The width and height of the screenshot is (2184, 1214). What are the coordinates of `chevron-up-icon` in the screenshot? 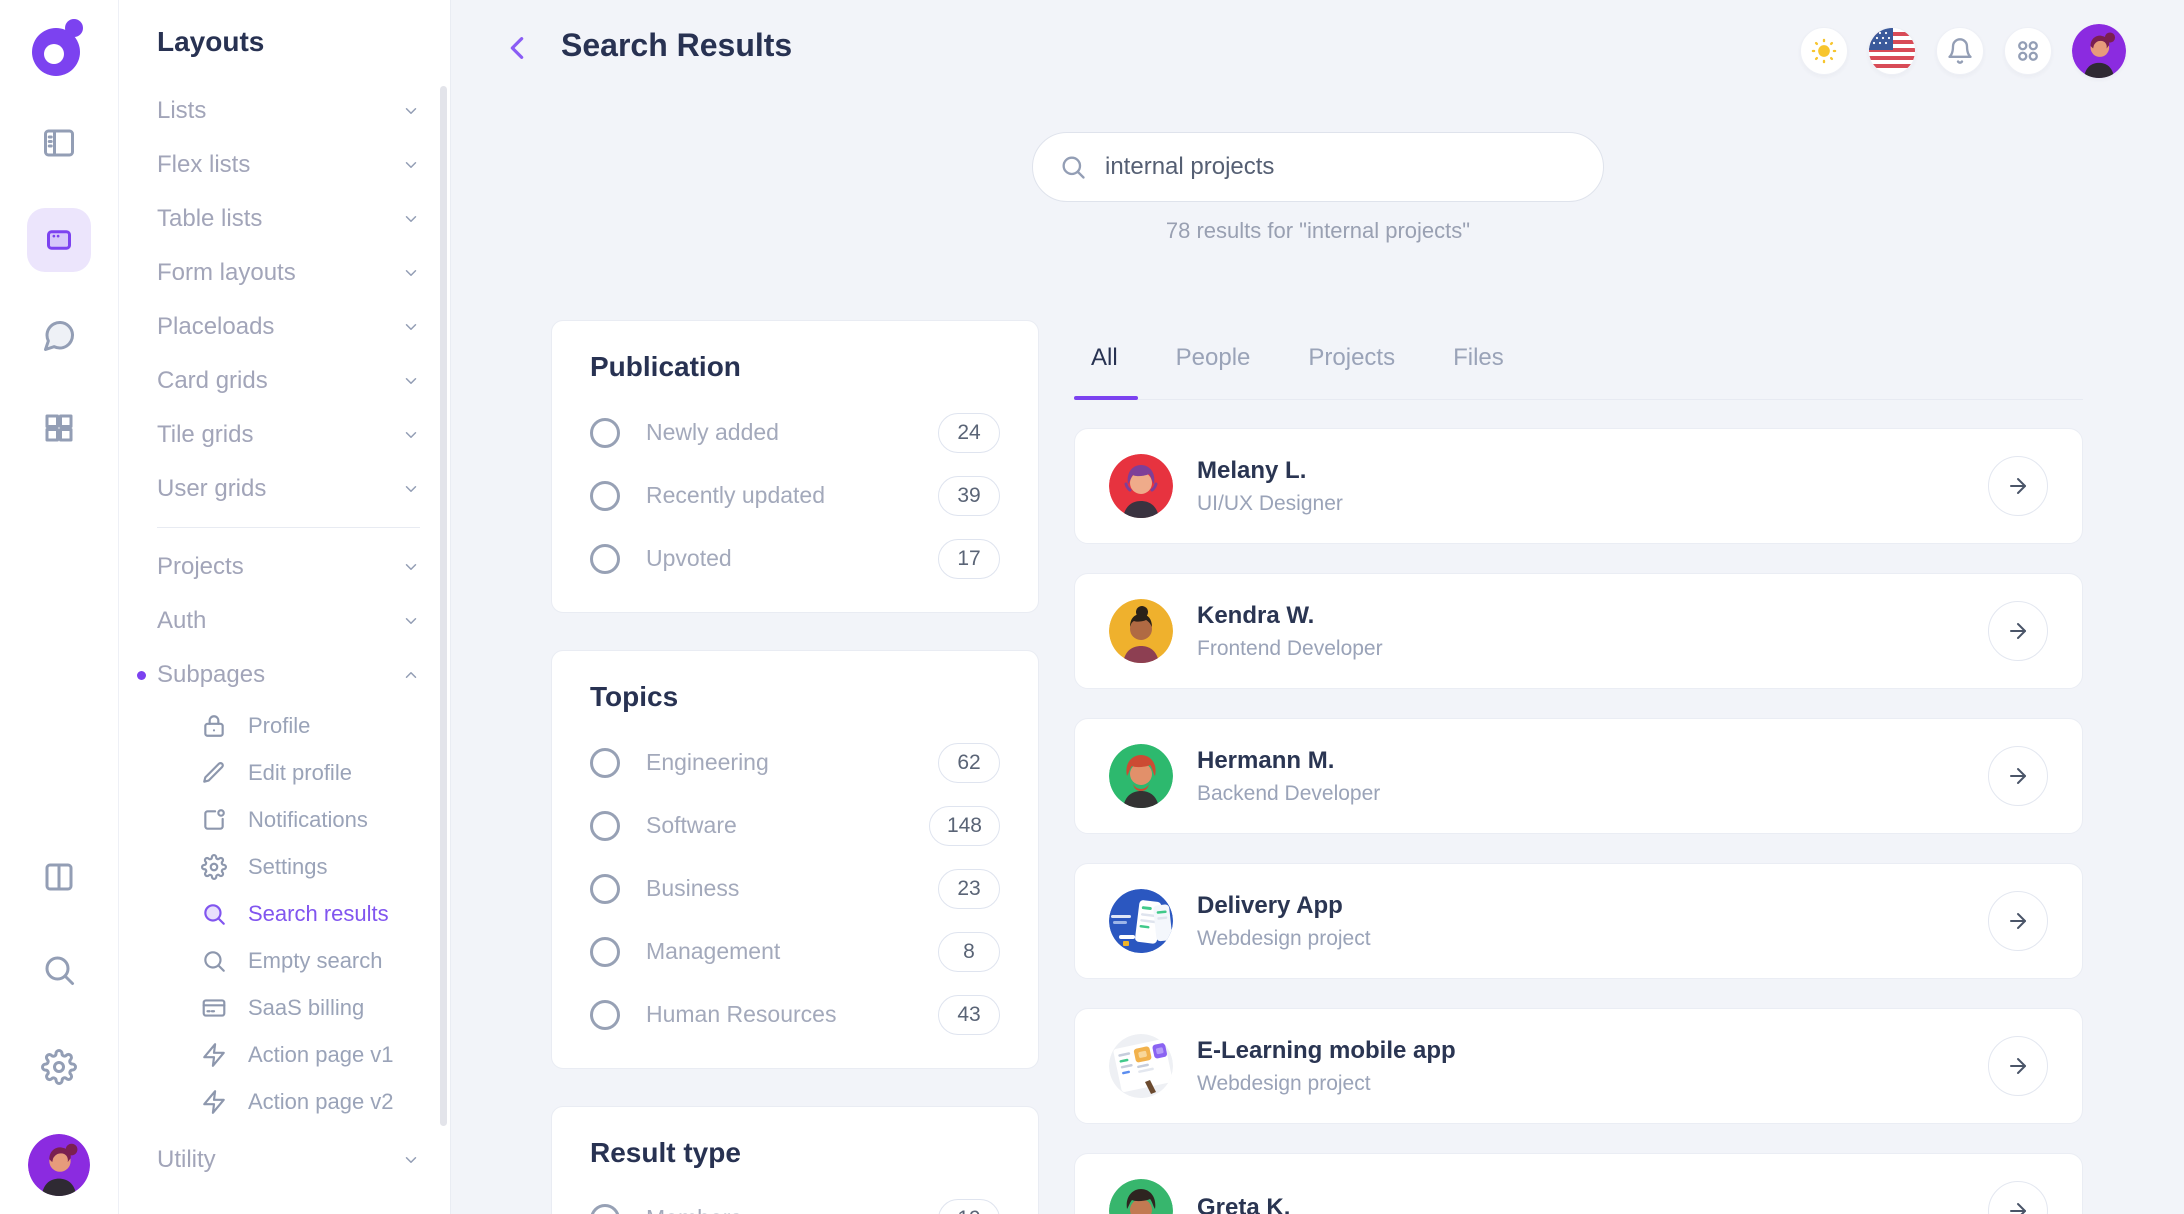 It's located at (411, 675).